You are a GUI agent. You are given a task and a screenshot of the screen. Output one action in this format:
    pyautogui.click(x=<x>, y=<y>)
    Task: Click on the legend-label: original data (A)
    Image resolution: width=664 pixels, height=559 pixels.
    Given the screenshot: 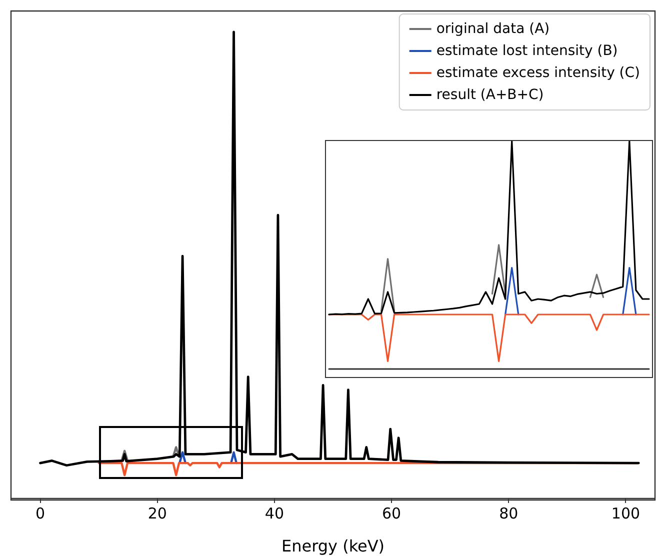 What is the action you would take?
    pyautogui.click(x=493, y=29)
    